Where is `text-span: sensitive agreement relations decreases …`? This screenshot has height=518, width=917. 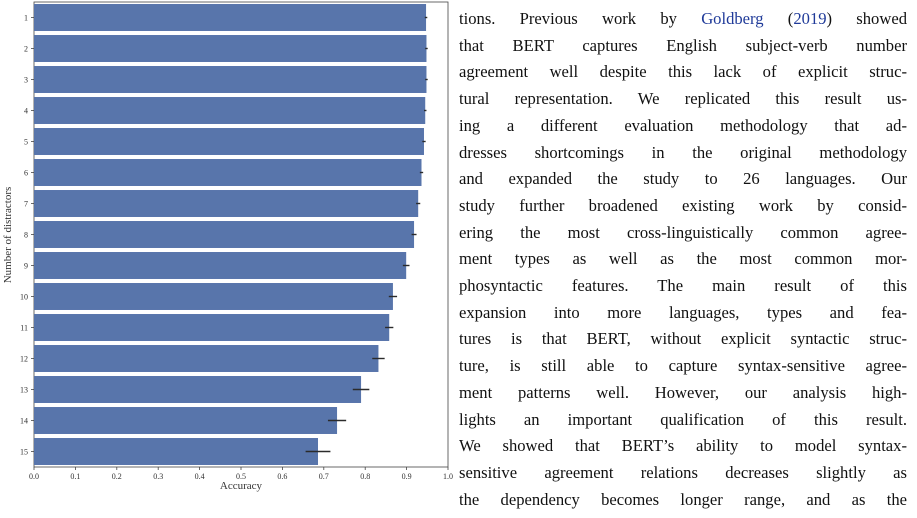
text-span: sensitive agreement relations decreases … is located at coordinates (683, 472).